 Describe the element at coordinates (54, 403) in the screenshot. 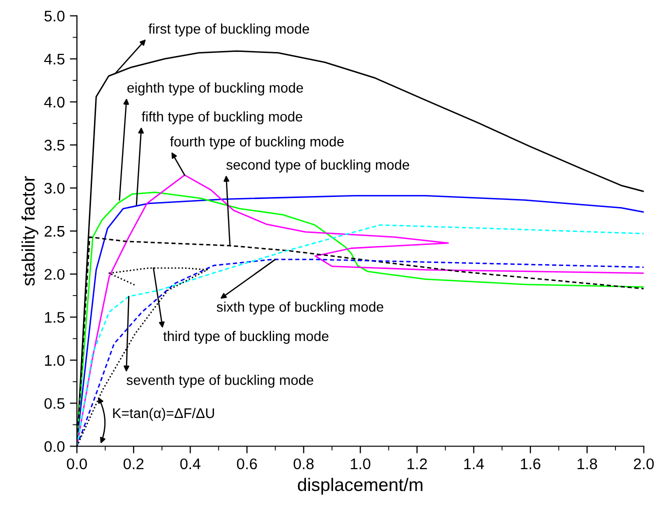

I see `y-tick-label: 0.5` at that location.